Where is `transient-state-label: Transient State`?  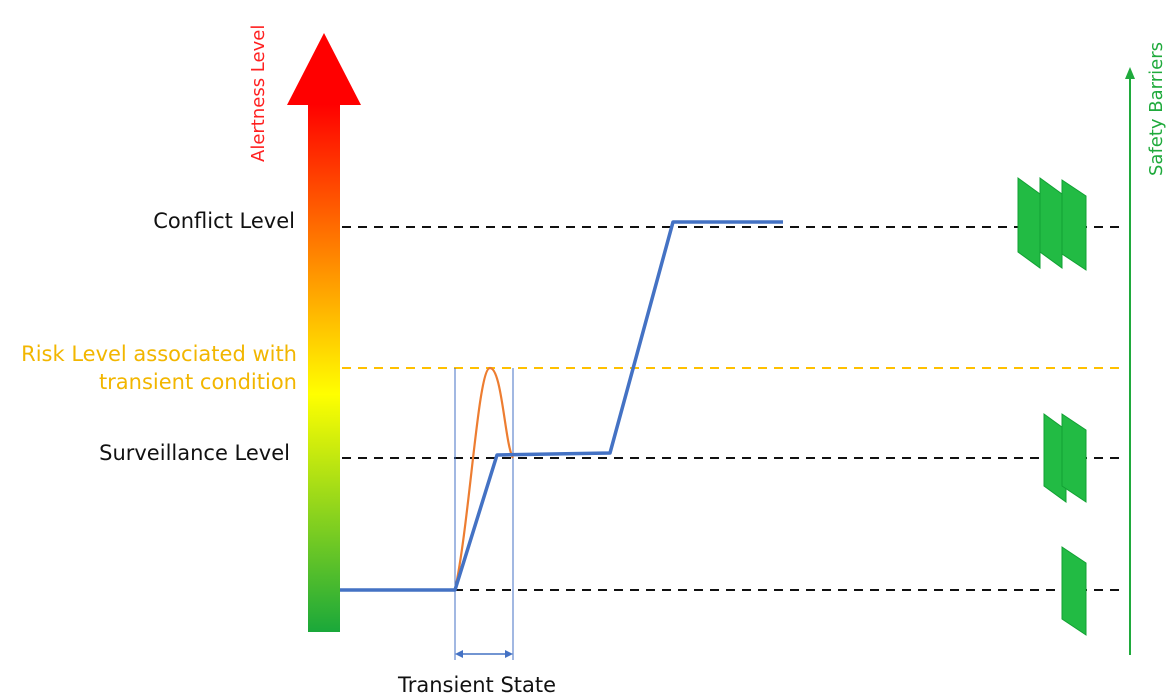 transient-state-label: Transient State is located at coordinates (477, 685).